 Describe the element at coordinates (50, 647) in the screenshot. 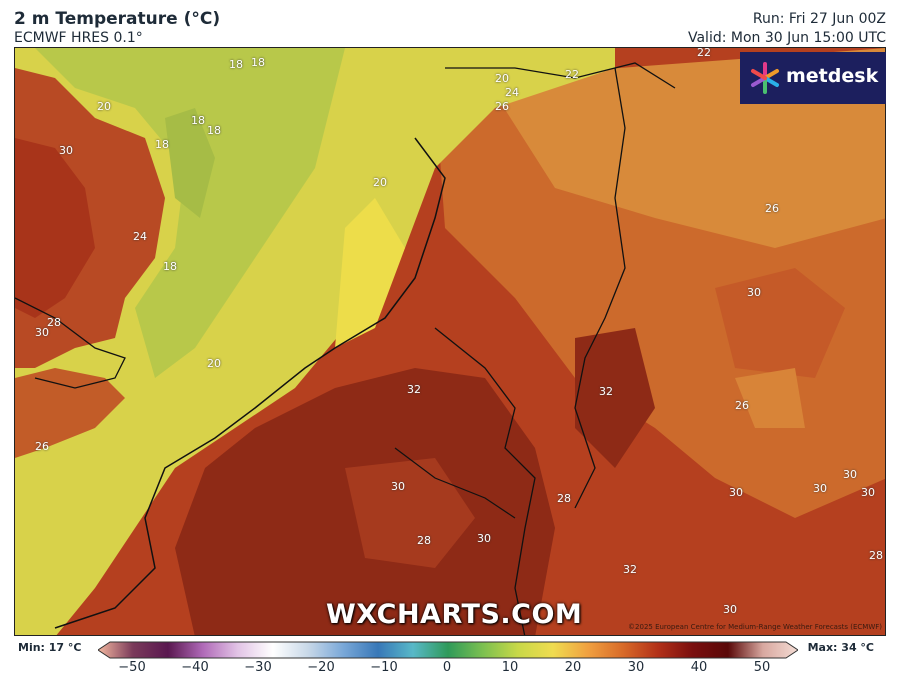

I see `min-label: Min: 17 °C` at that location.